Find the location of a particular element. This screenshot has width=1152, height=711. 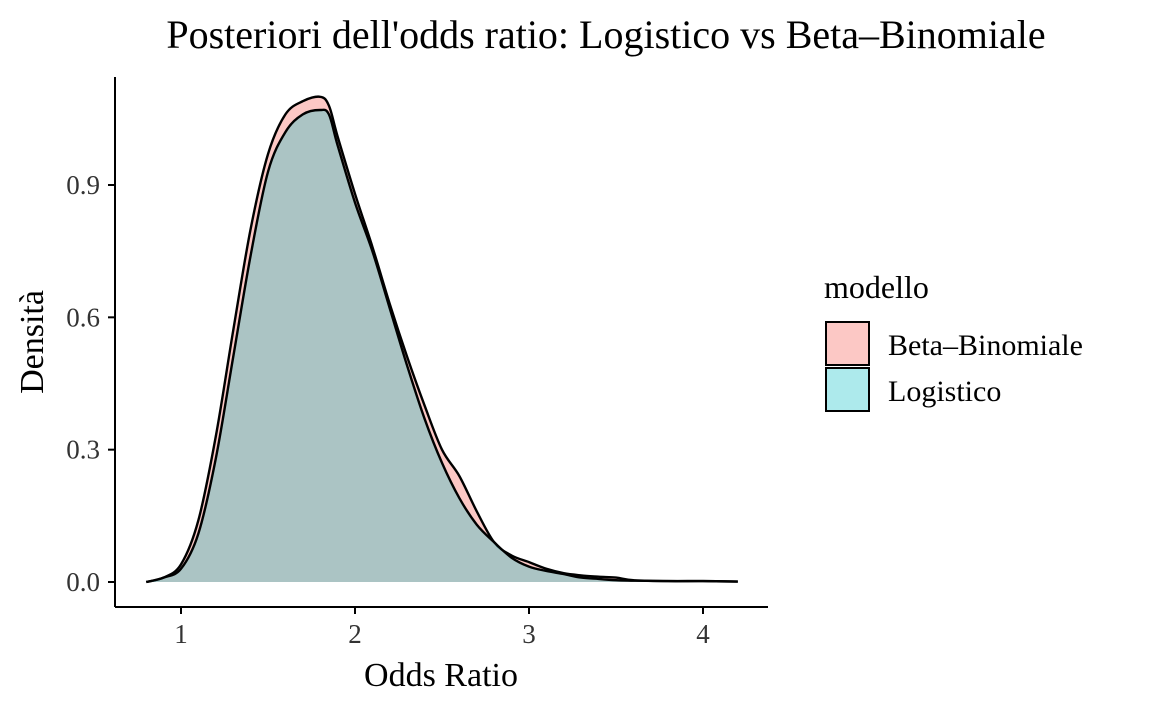

y-tick-label: 0.9 is located at coordinates (83, 185).